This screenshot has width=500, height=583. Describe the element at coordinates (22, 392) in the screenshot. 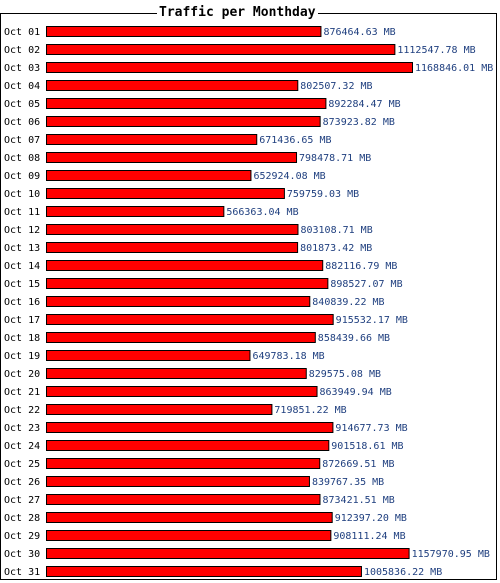

I see `category-label: Oct 21` at that location.